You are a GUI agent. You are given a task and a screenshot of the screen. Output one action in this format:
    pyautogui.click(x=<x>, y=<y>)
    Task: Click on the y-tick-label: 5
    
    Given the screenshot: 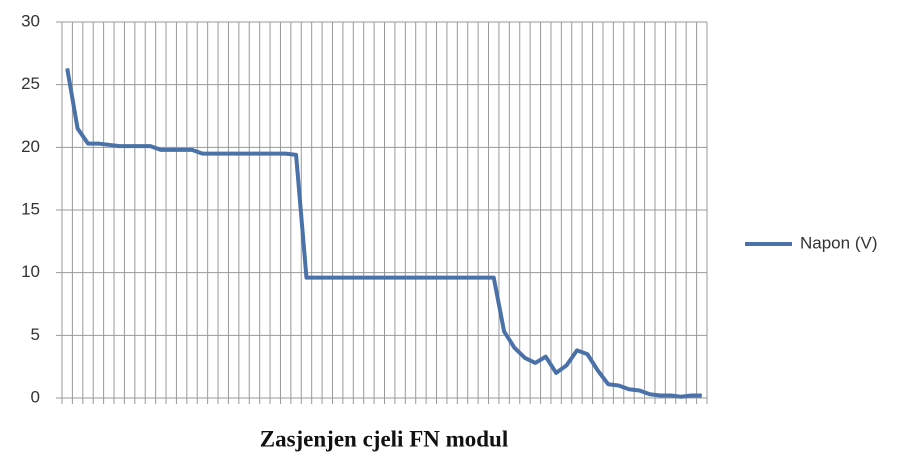 What is the action you would take?
    pyautogui.click(x=35, y=334)
    